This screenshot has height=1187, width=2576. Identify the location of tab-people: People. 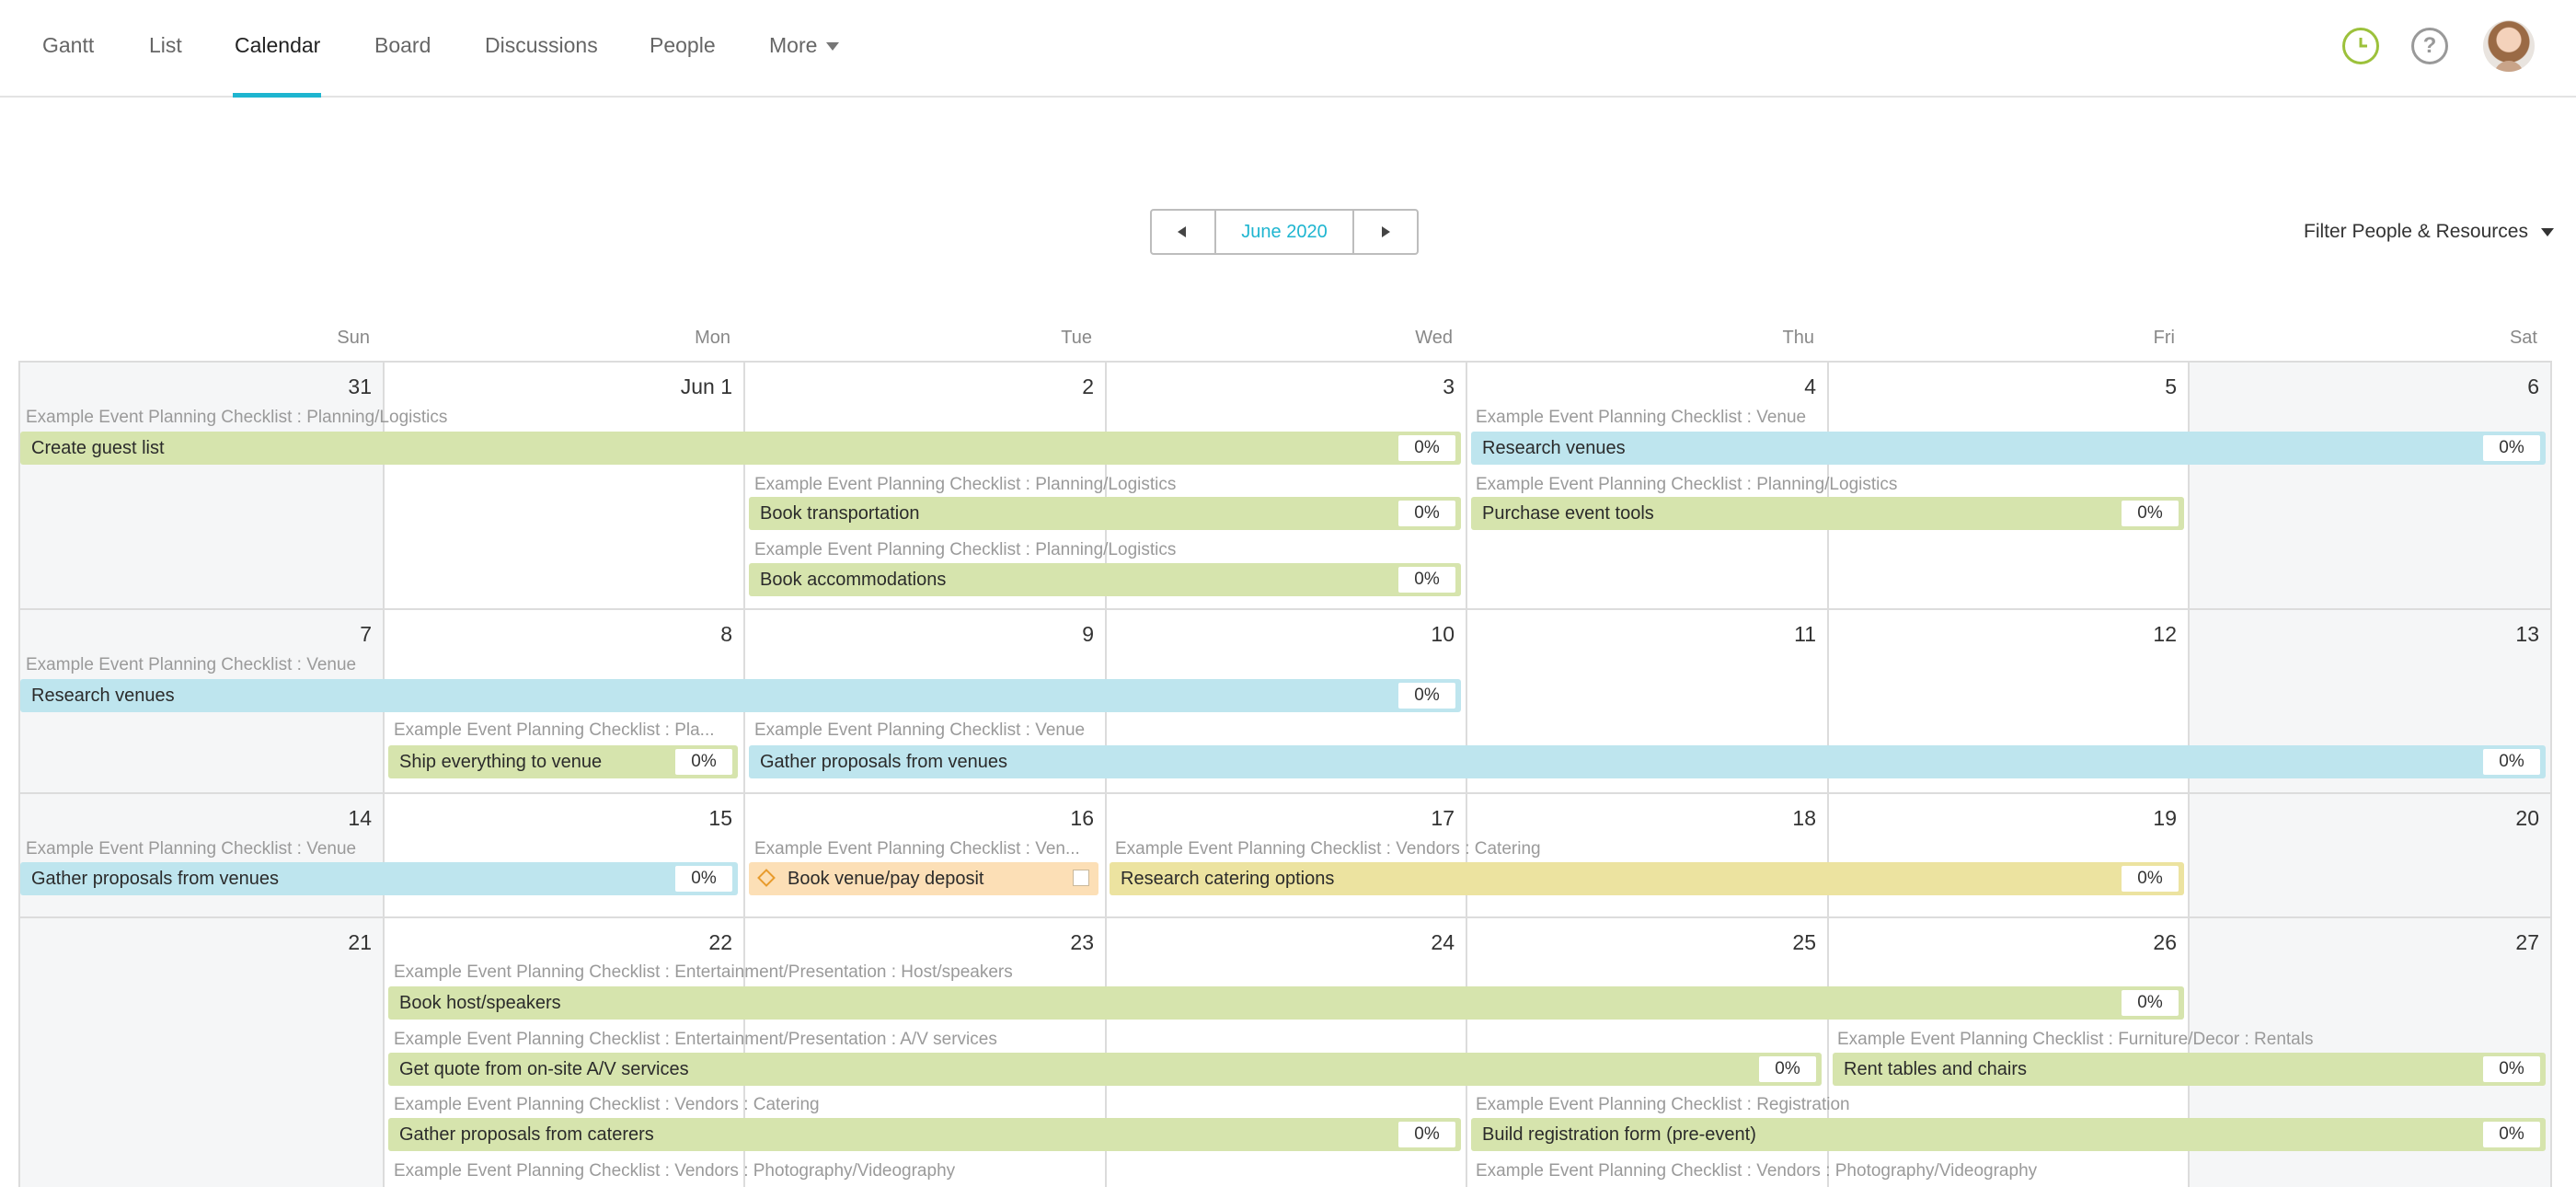
(683, 45).